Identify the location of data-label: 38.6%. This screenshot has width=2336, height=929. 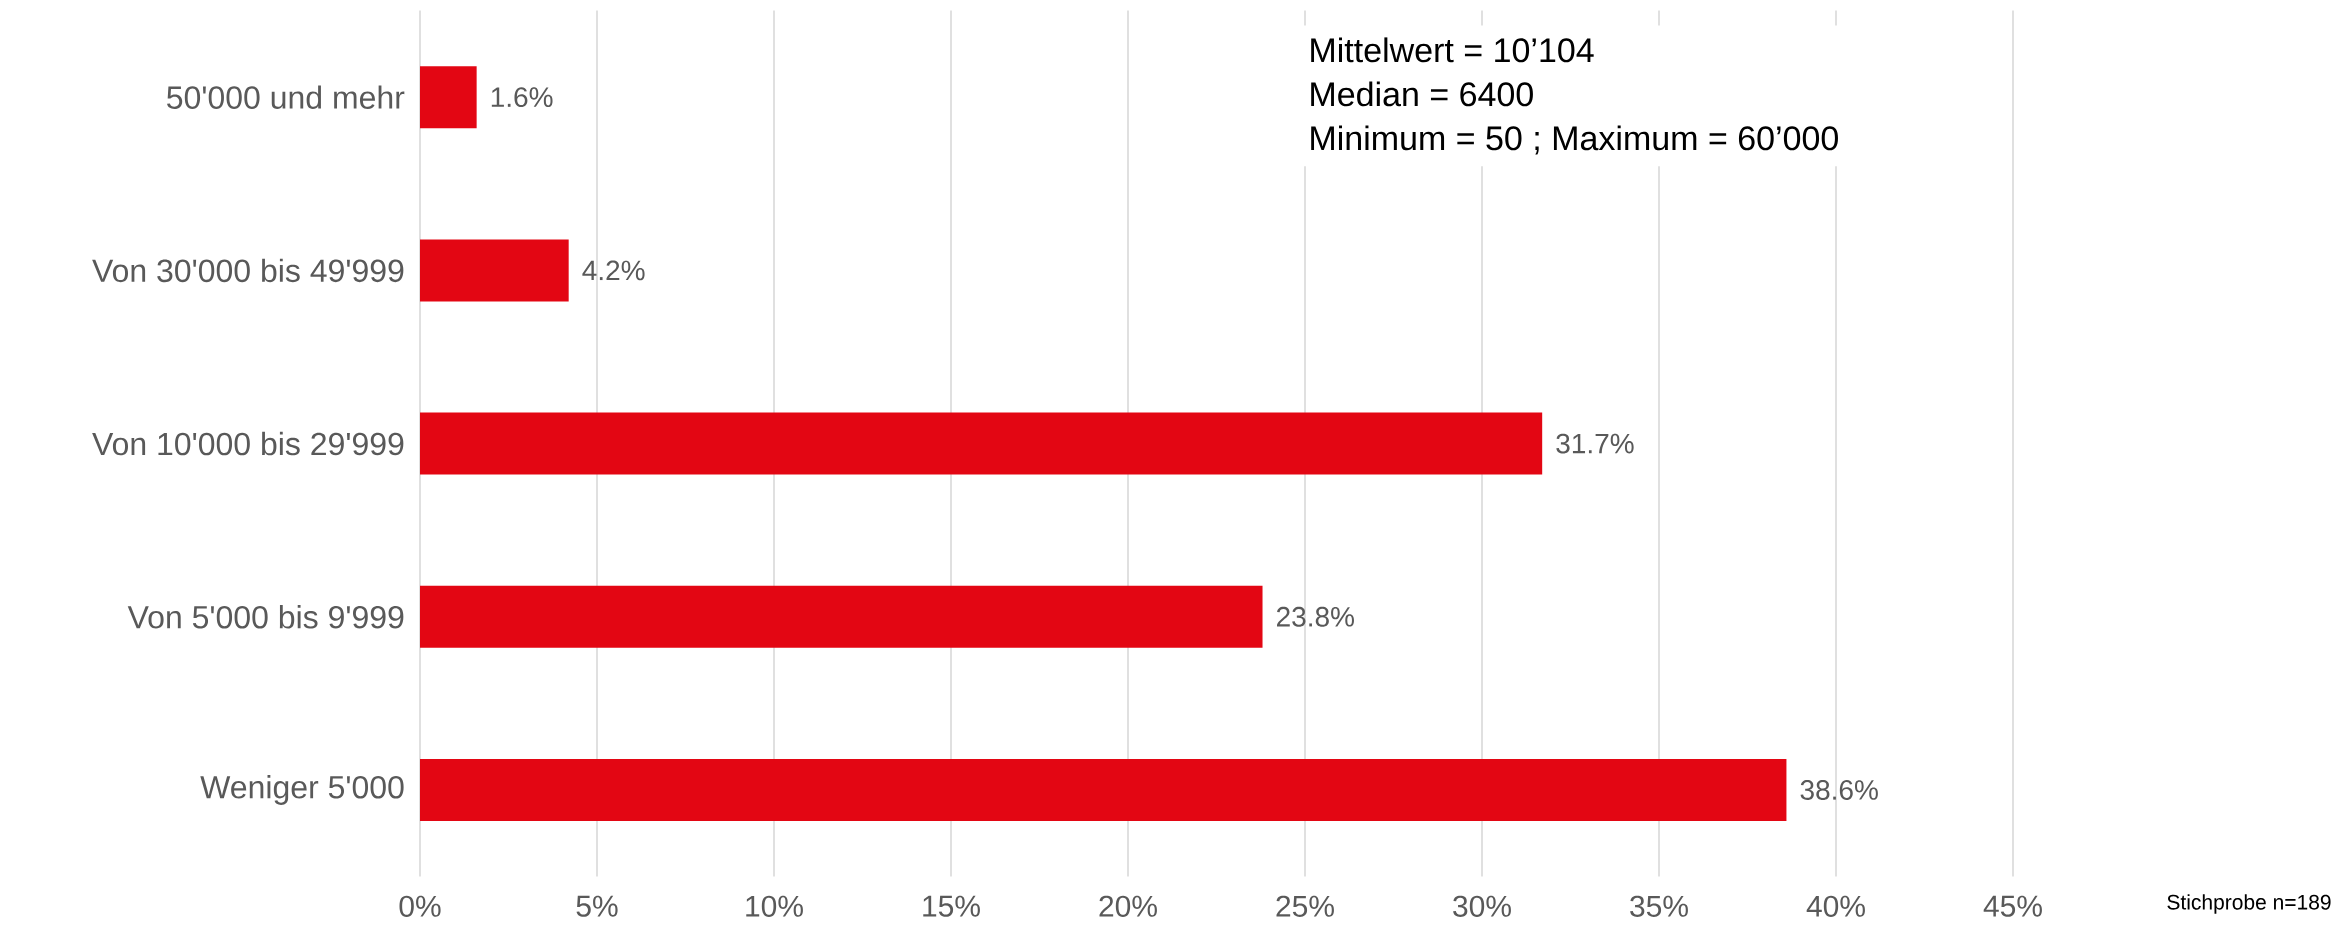
(1839, 790).